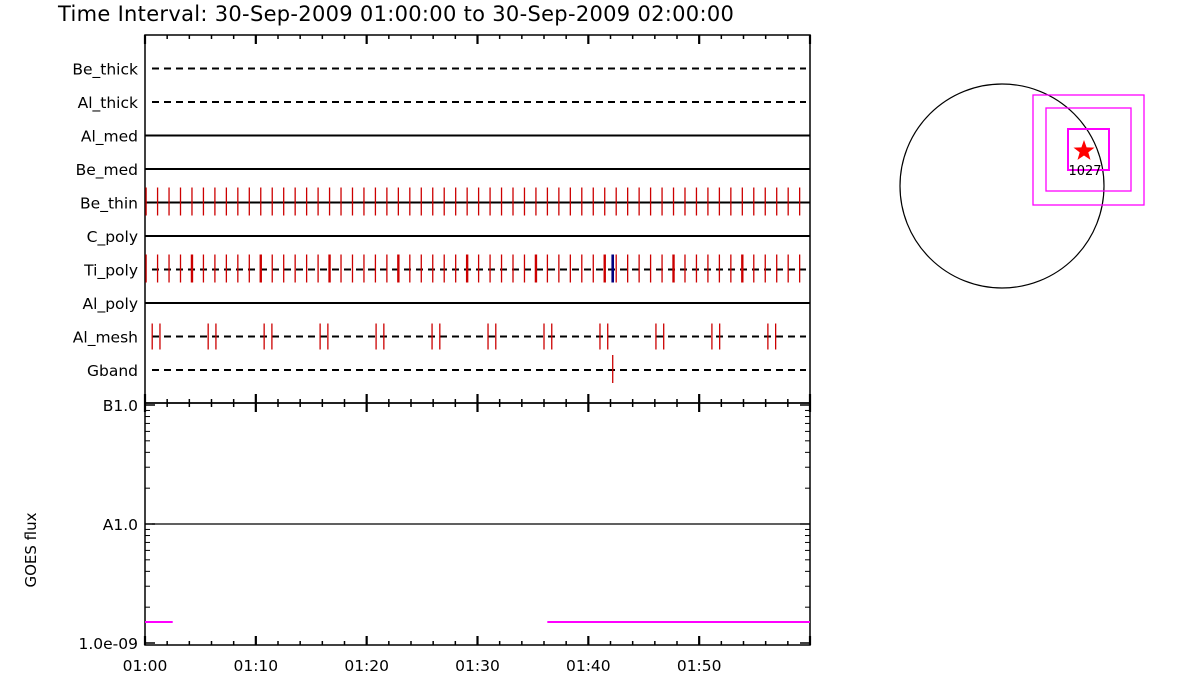 This screenshot has width=1200, height=700. I want to click on row-label: Al_mesh, so click(105, 338).